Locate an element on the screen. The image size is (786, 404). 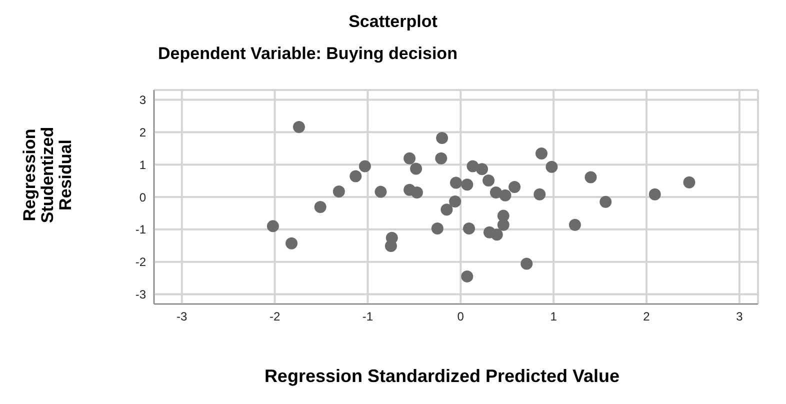
y-tick-label: 2 is located at coordinates (142, 132).